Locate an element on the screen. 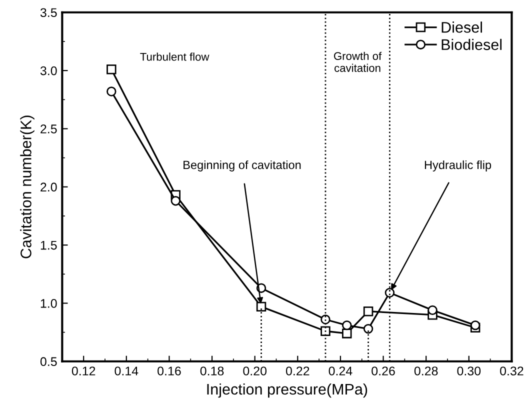 The height and width of the screenshot is (413, 527). x-tick-label: 0.32 is located at coordinates (512, 371).